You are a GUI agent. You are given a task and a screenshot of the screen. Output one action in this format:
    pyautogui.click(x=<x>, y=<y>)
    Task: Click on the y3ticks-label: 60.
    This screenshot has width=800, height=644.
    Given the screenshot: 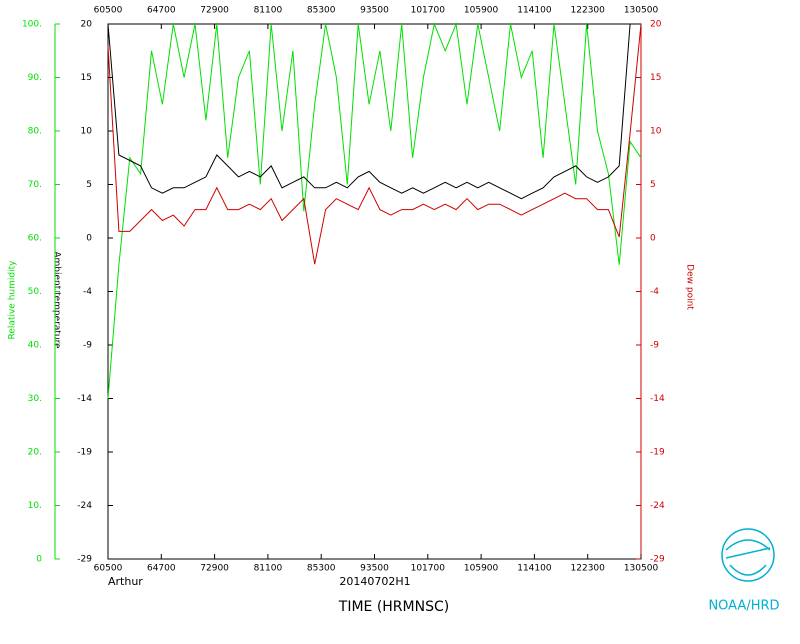 What is the action you would take?
    pyautogui.click(x=35, y=239)
    